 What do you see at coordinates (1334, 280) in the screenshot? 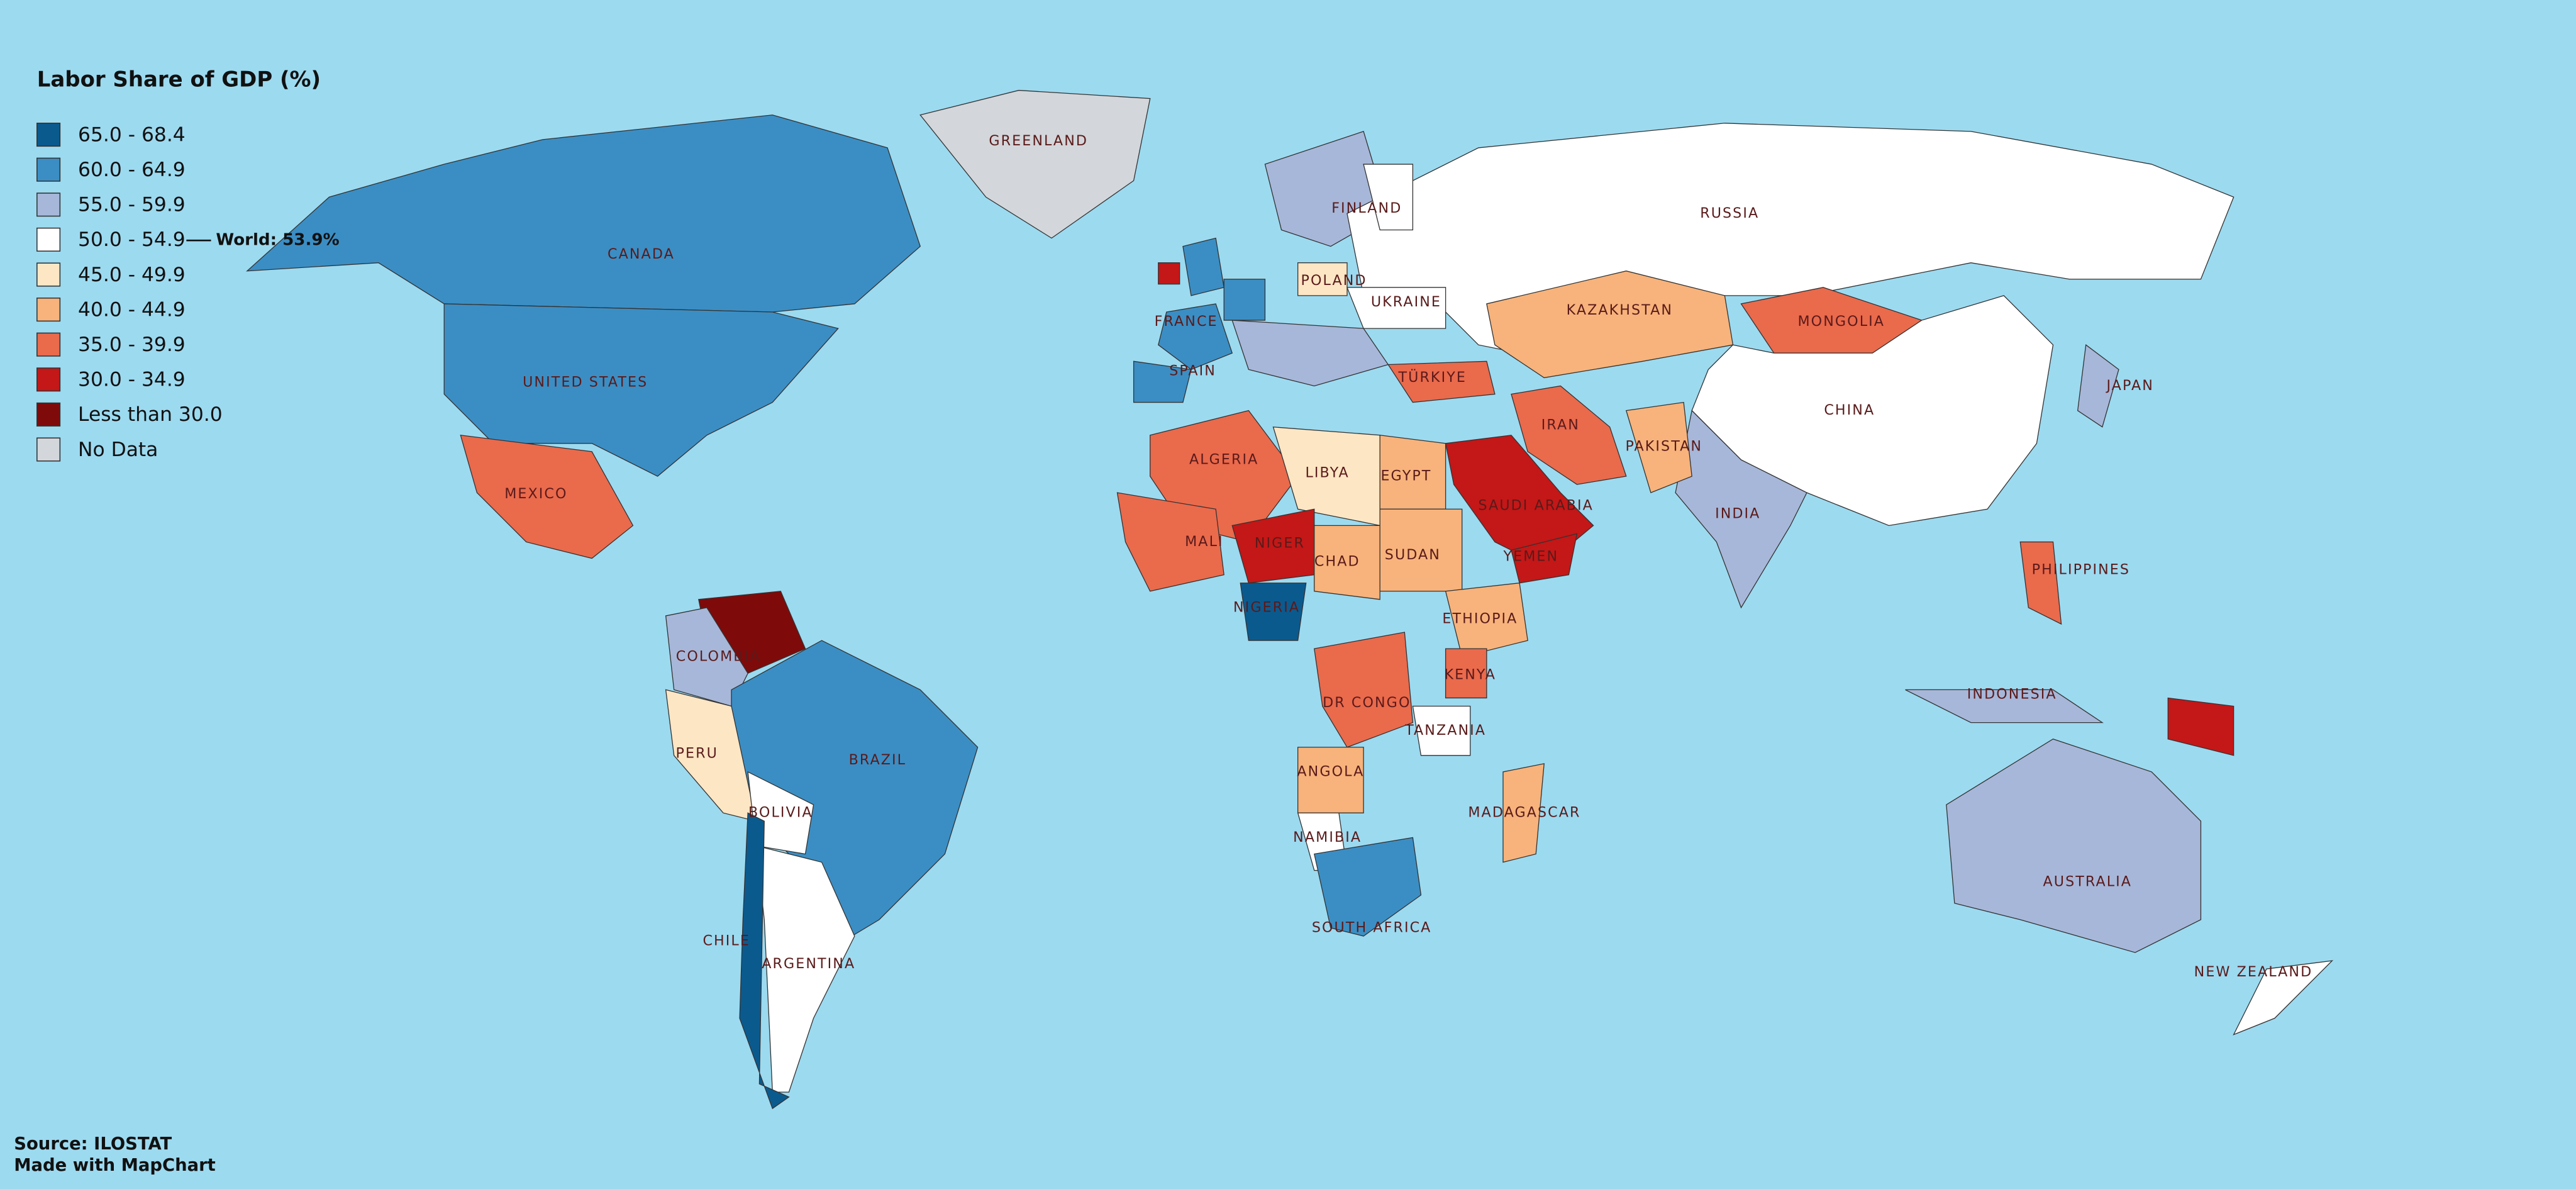
I see `country-label: POLAND` at bounding box center [1334, 280].